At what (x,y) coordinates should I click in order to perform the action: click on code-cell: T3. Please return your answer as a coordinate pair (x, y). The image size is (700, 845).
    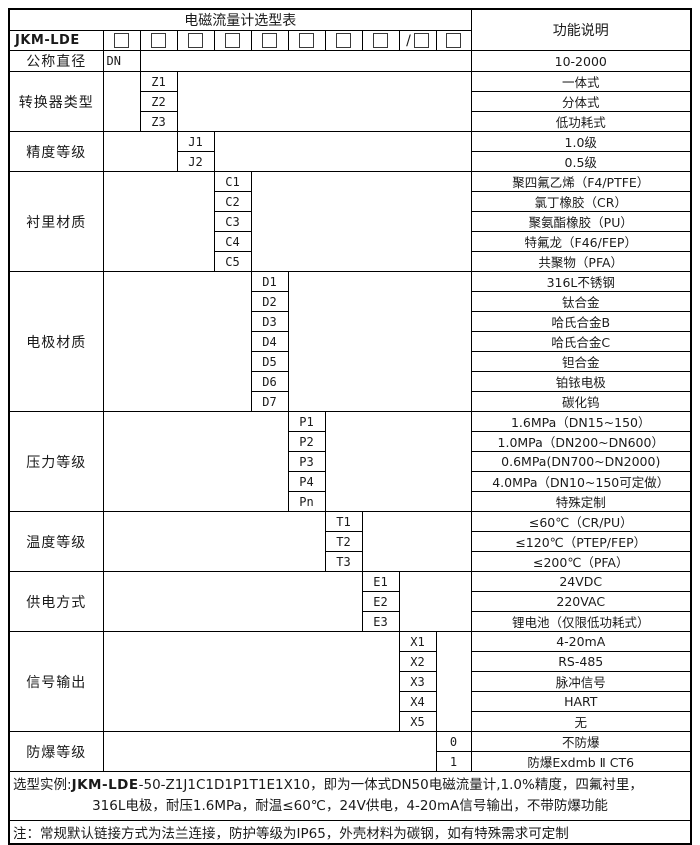
    Looking at the image, I should click on (343, 561).